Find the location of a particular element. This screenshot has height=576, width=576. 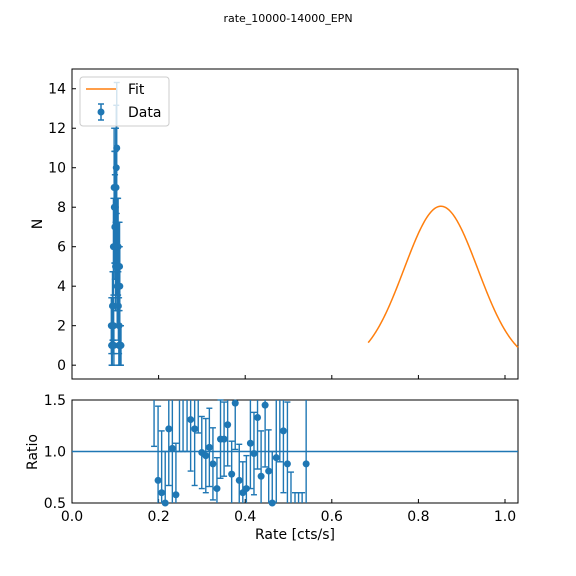

legend-fit-label: Fit is located at coordinates (136, 90).